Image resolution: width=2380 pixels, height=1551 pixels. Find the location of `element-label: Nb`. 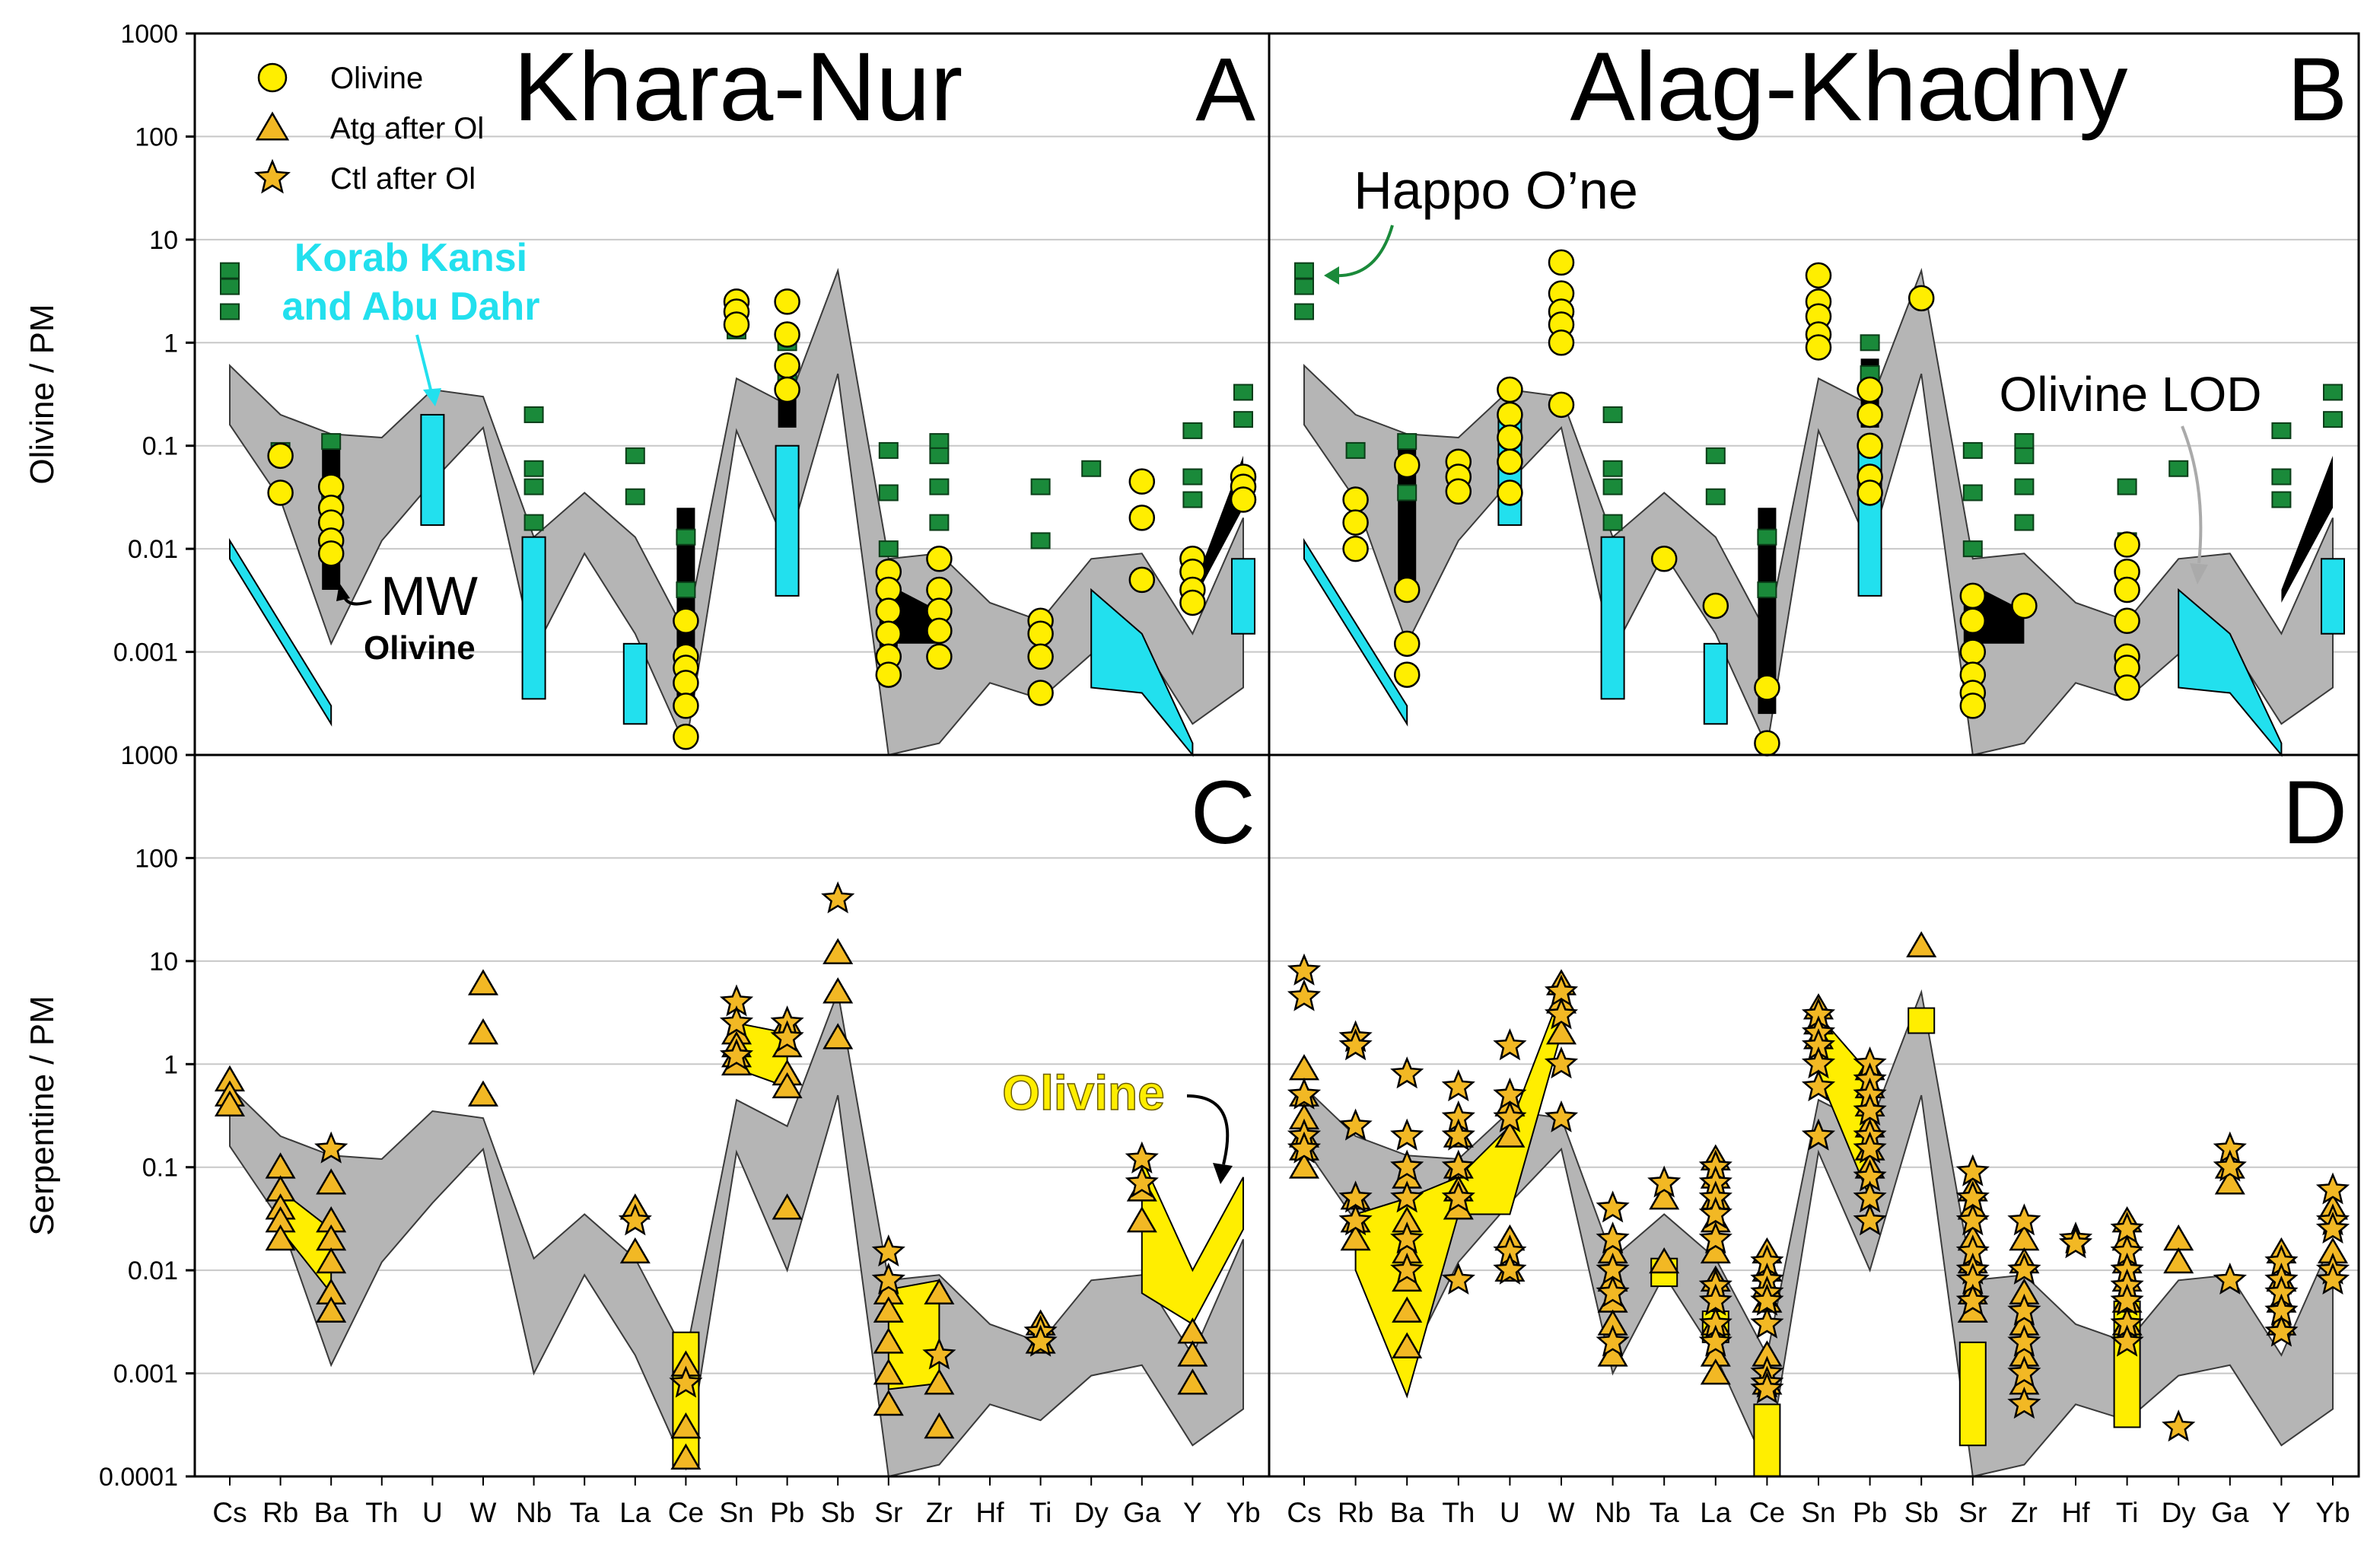

element-label: Nb is located at coordinates (1613, 1512).